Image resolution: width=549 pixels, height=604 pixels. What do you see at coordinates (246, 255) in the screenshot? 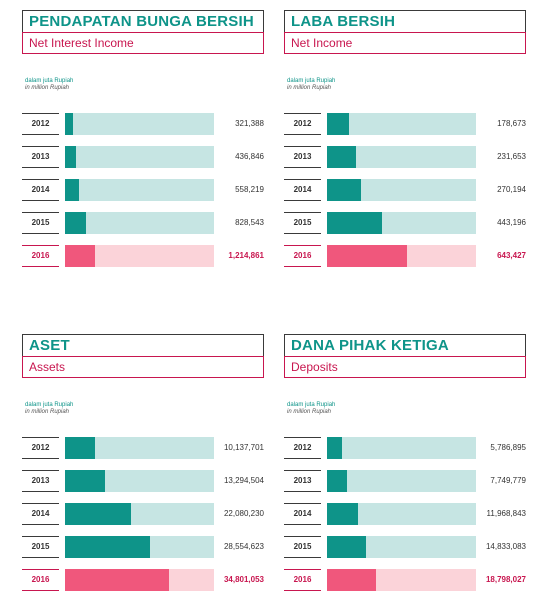
I see `value-label: 1,214,861` at bounding box center [246, 255].